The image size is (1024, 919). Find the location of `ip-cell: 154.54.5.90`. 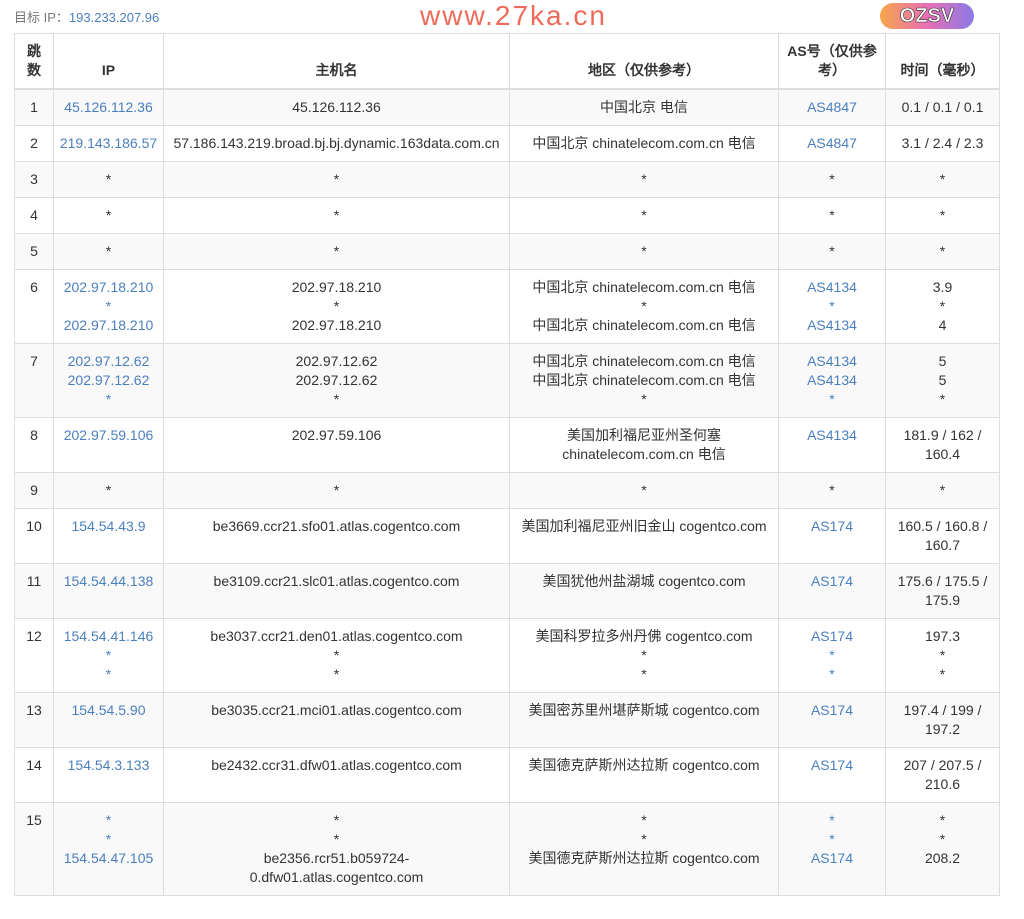

ip-cell: 154.54.5.90 is located at coordinates (108, 720).